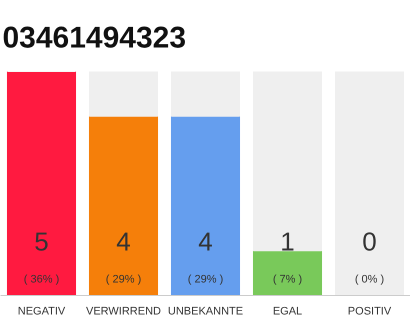  What do you see at coordinates (370, 312) in the screenshot?
I see `x-tick-label: POSITIV` at bounding box center [370, 312].